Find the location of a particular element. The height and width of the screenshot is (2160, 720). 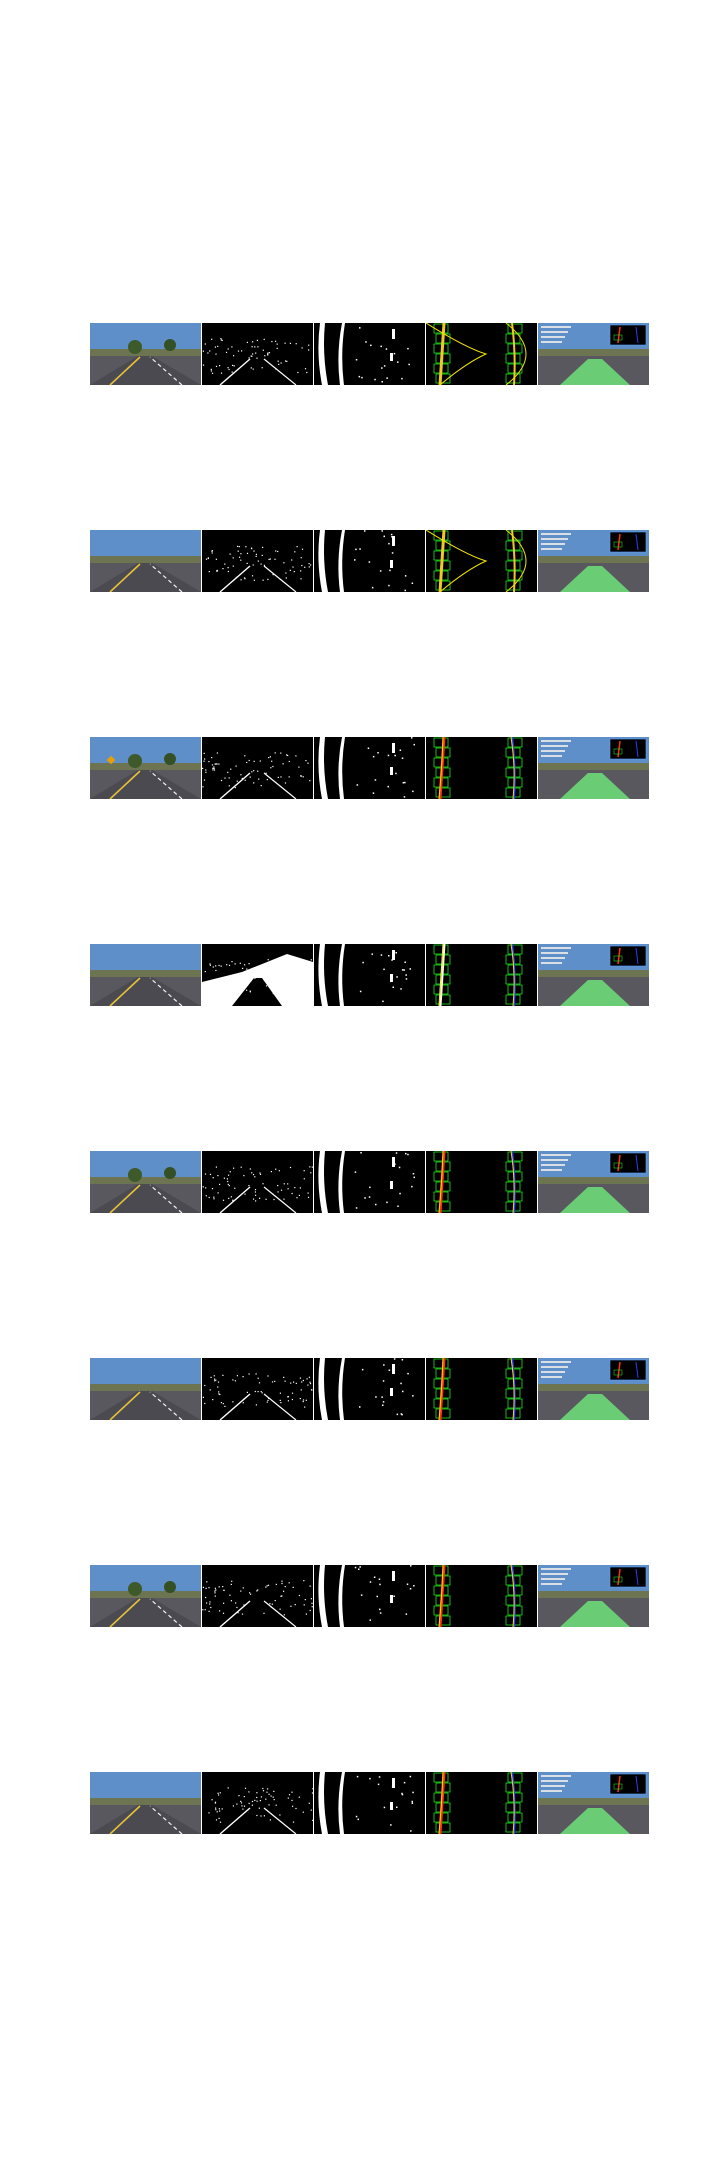

right-lane-dash is located at coordinates (391, 1392).